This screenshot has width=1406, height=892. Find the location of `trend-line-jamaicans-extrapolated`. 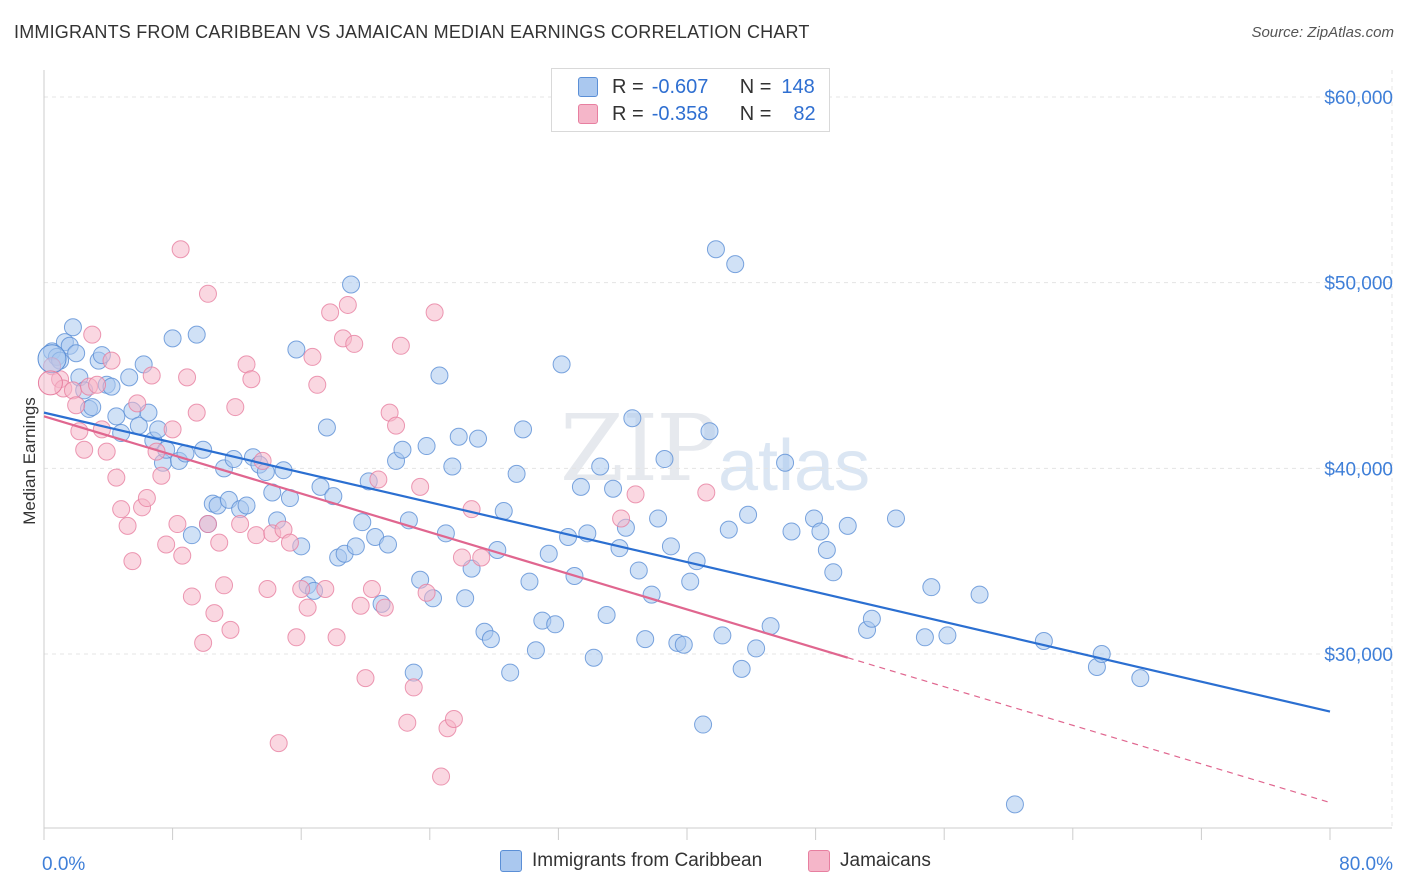

trend-line-jamaicans-extrapolated is located at coordinates (1089, 730).